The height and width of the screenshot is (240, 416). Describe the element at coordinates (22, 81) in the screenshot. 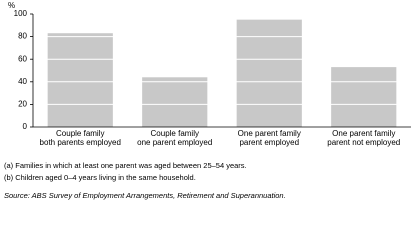

I see `y-tick-label: 40` at that location.